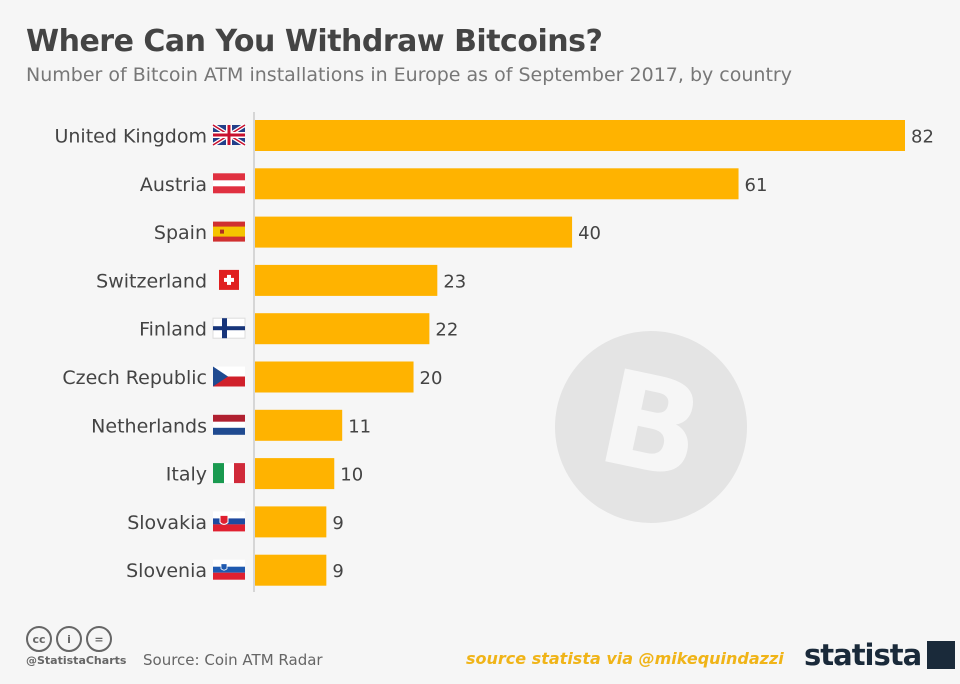  I want to click on creative-commons-icons: cc i =, so click(69, 639).